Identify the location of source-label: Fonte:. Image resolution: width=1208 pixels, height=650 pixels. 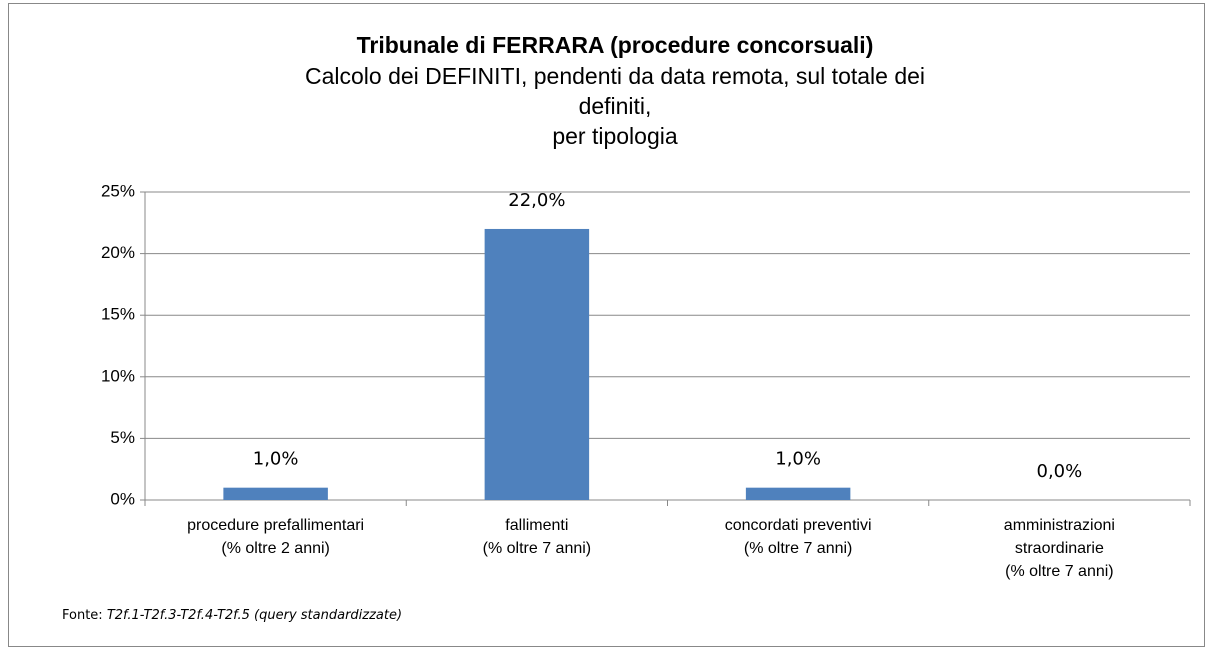
(82, 615).